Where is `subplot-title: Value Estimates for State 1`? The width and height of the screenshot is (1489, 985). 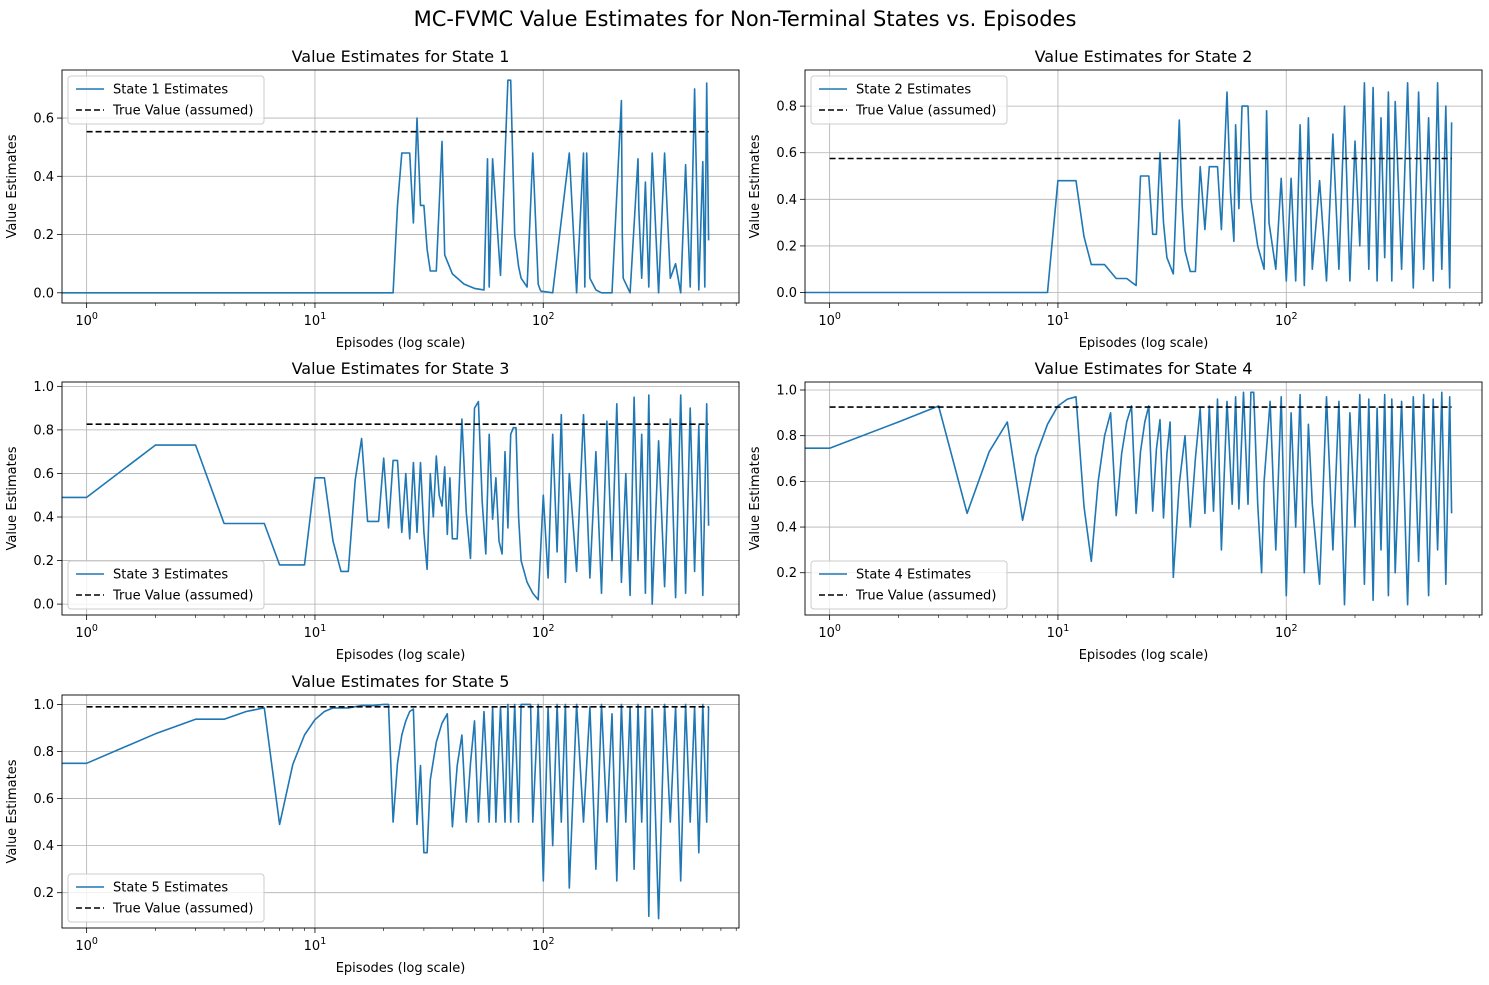 subplot-title: Value Estimates for State 1 is located at coordinates (401, 56).